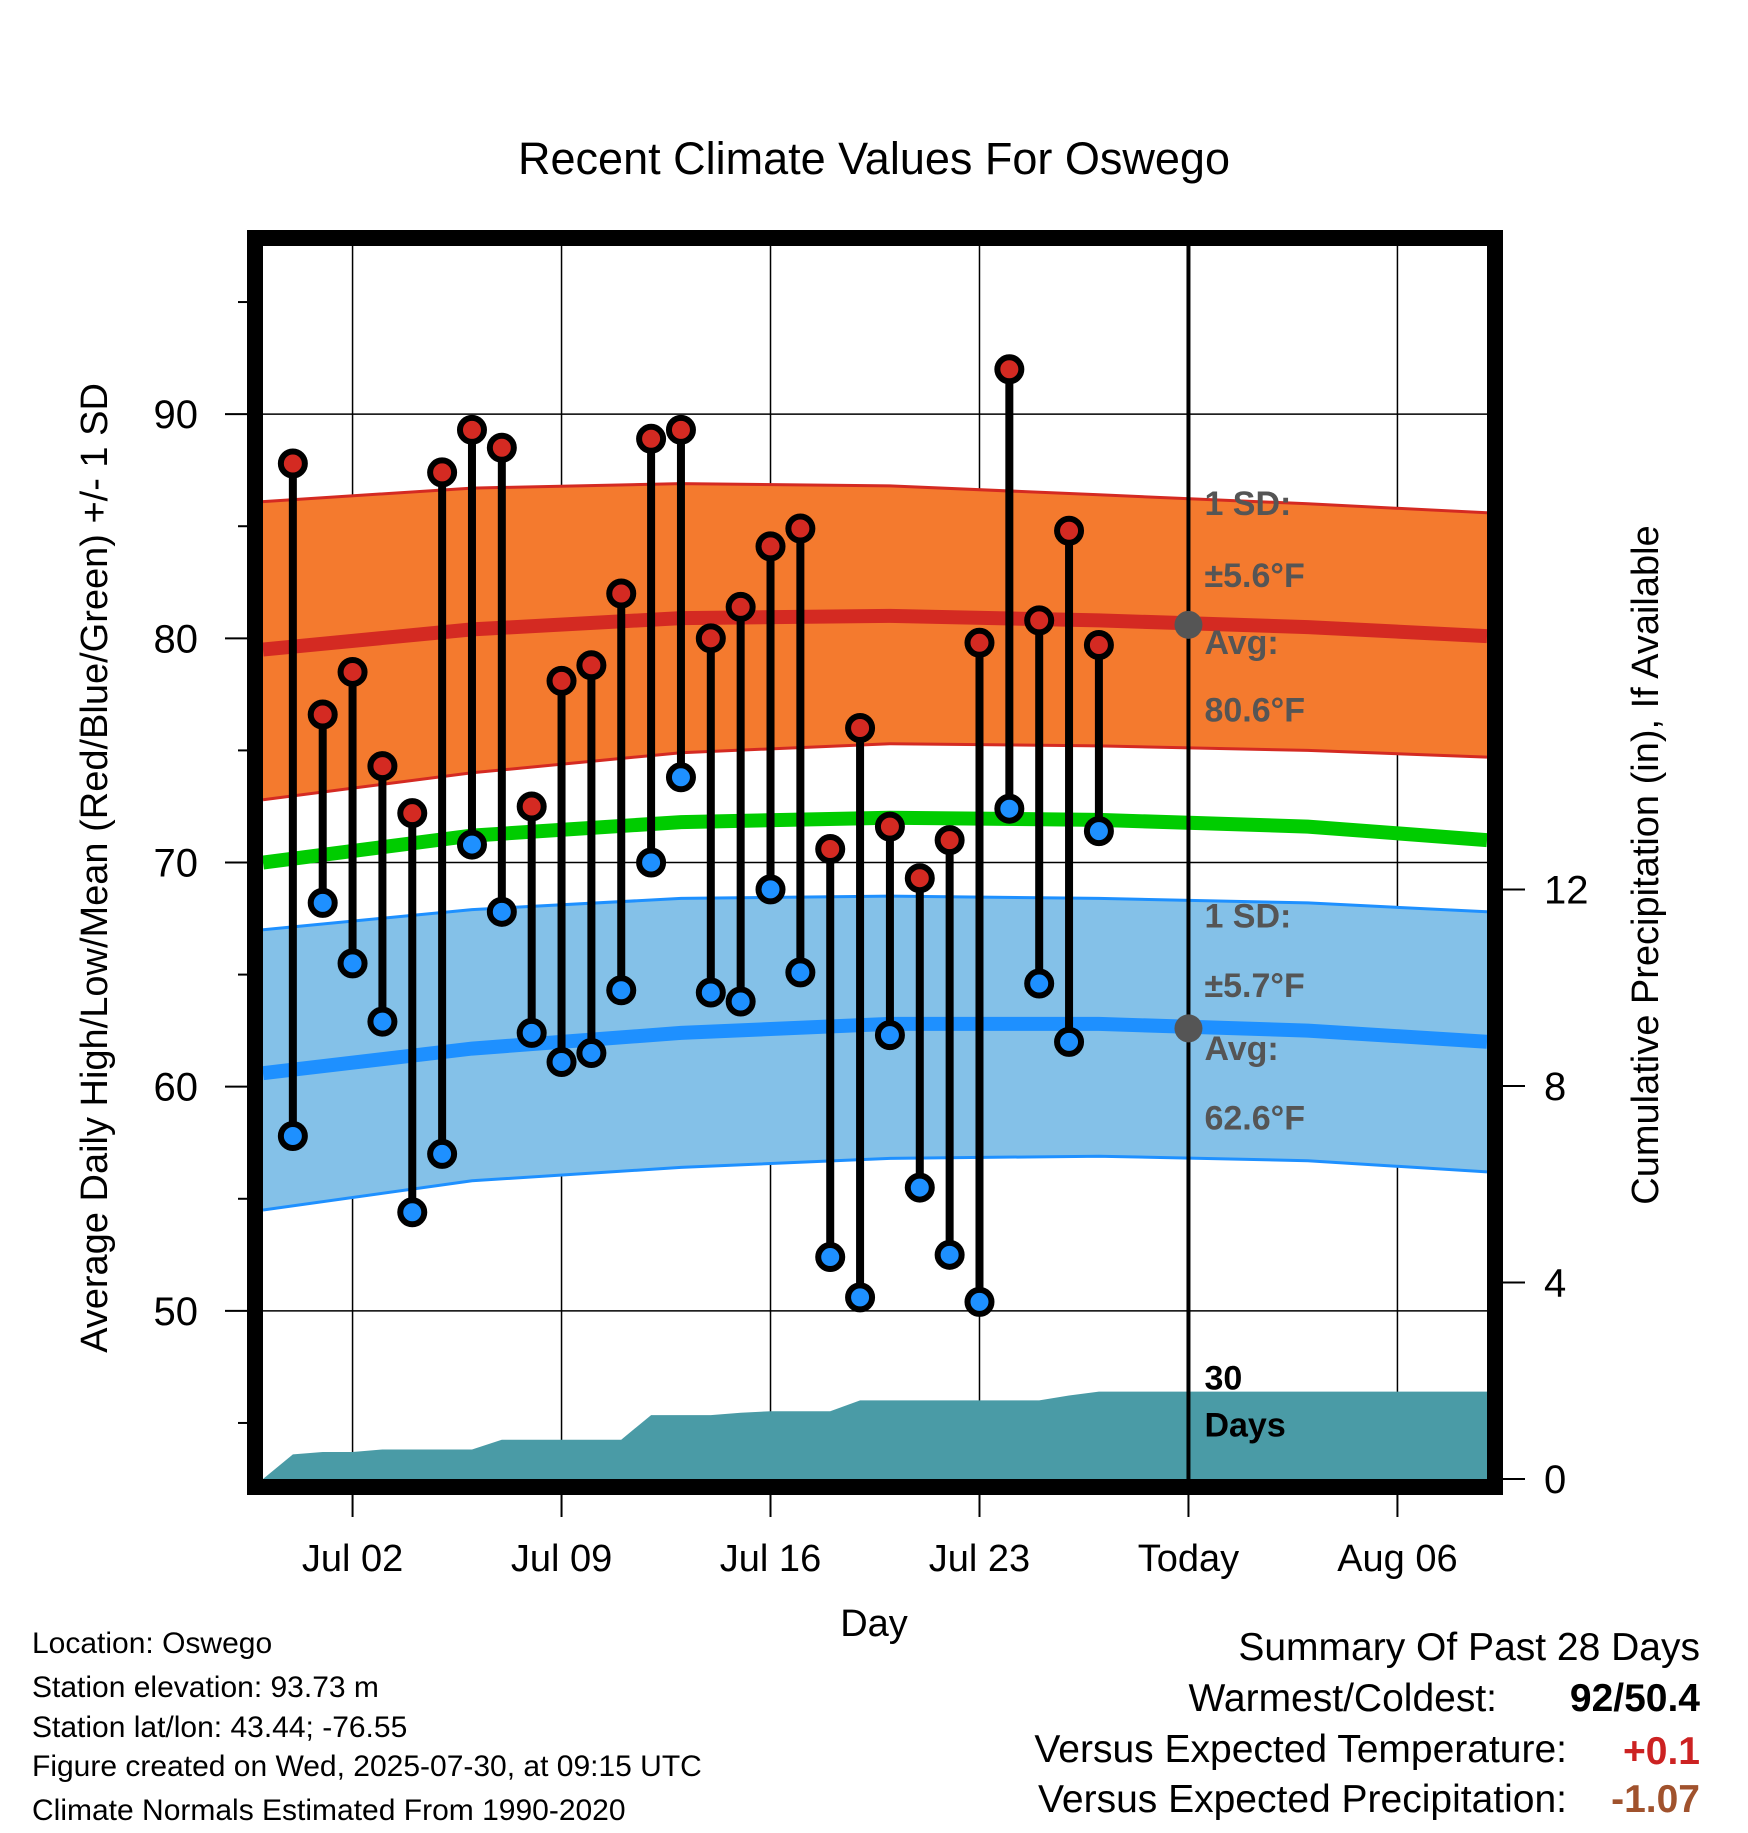 This screenshot has width=1748, height=1833. What do you see at coordinates (1244, 1425) in the screenshot?
I see `days-word-label: Days` at bounding box center [1244, 1425].